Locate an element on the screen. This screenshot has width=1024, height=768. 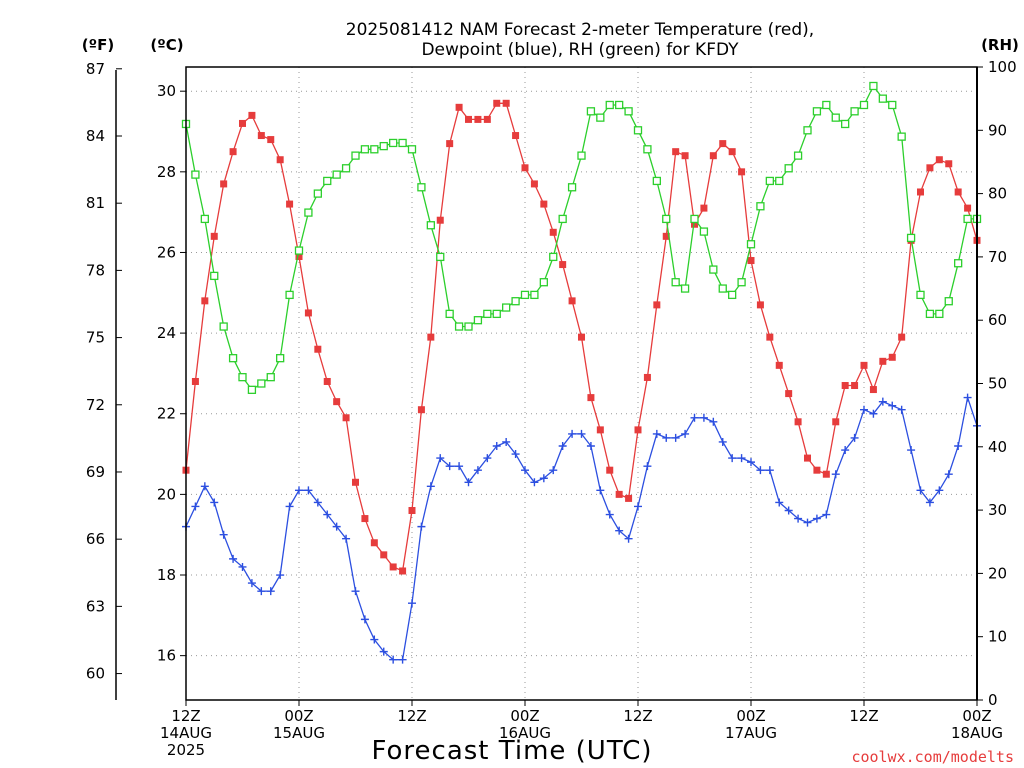
x-tick-label: 2025 is located at coordinates (186, 750).